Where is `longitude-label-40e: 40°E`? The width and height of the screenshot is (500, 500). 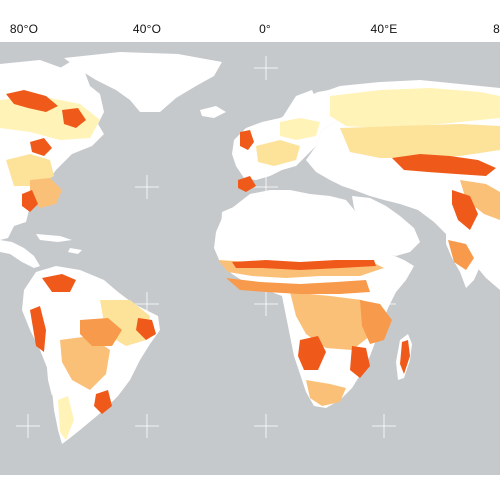
longitude-label-40e: 40°E is located at coordinates (384, 29).